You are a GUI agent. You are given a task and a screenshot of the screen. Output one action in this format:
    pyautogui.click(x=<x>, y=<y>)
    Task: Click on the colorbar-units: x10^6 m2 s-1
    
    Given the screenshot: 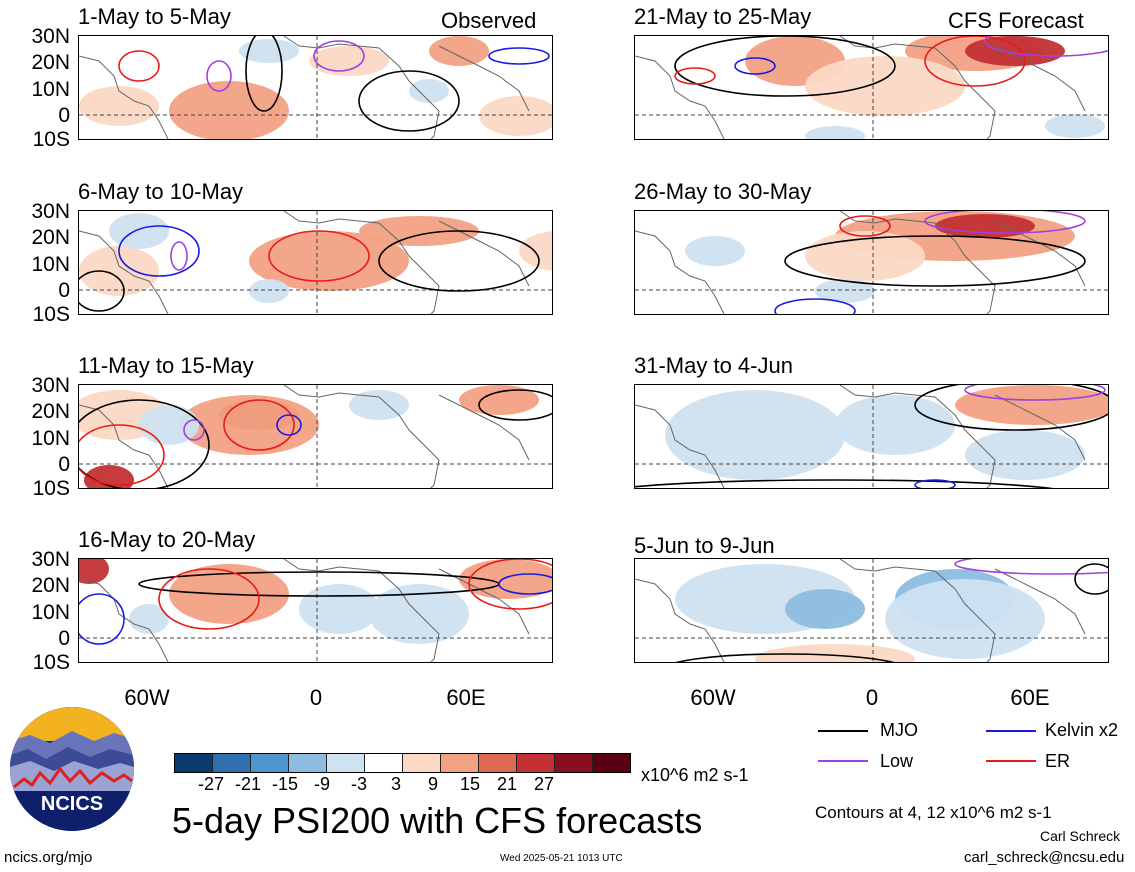 What is the action you would take?
    pyautogui.click(x=695, y=775)
    